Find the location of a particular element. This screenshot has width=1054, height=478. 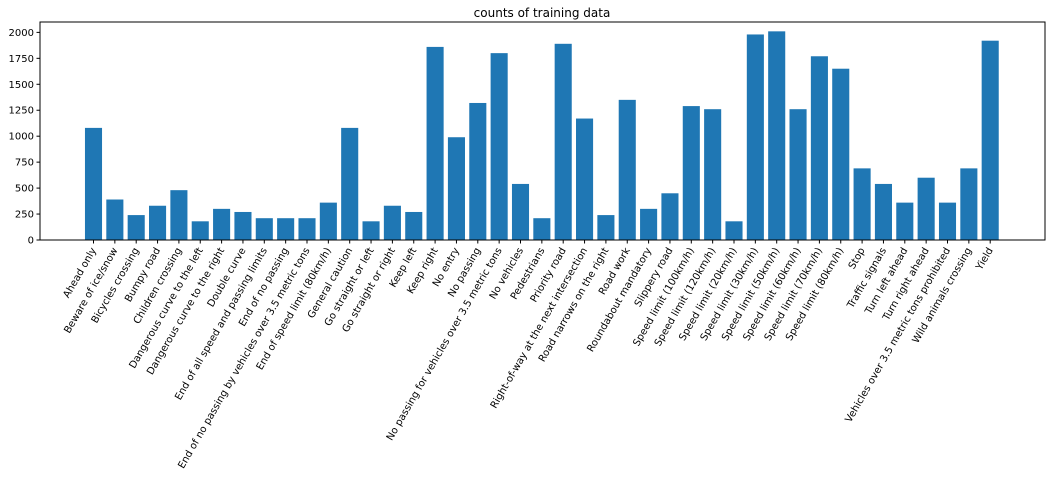

y-tick-label: 0 is located at coordinates (31, 241).